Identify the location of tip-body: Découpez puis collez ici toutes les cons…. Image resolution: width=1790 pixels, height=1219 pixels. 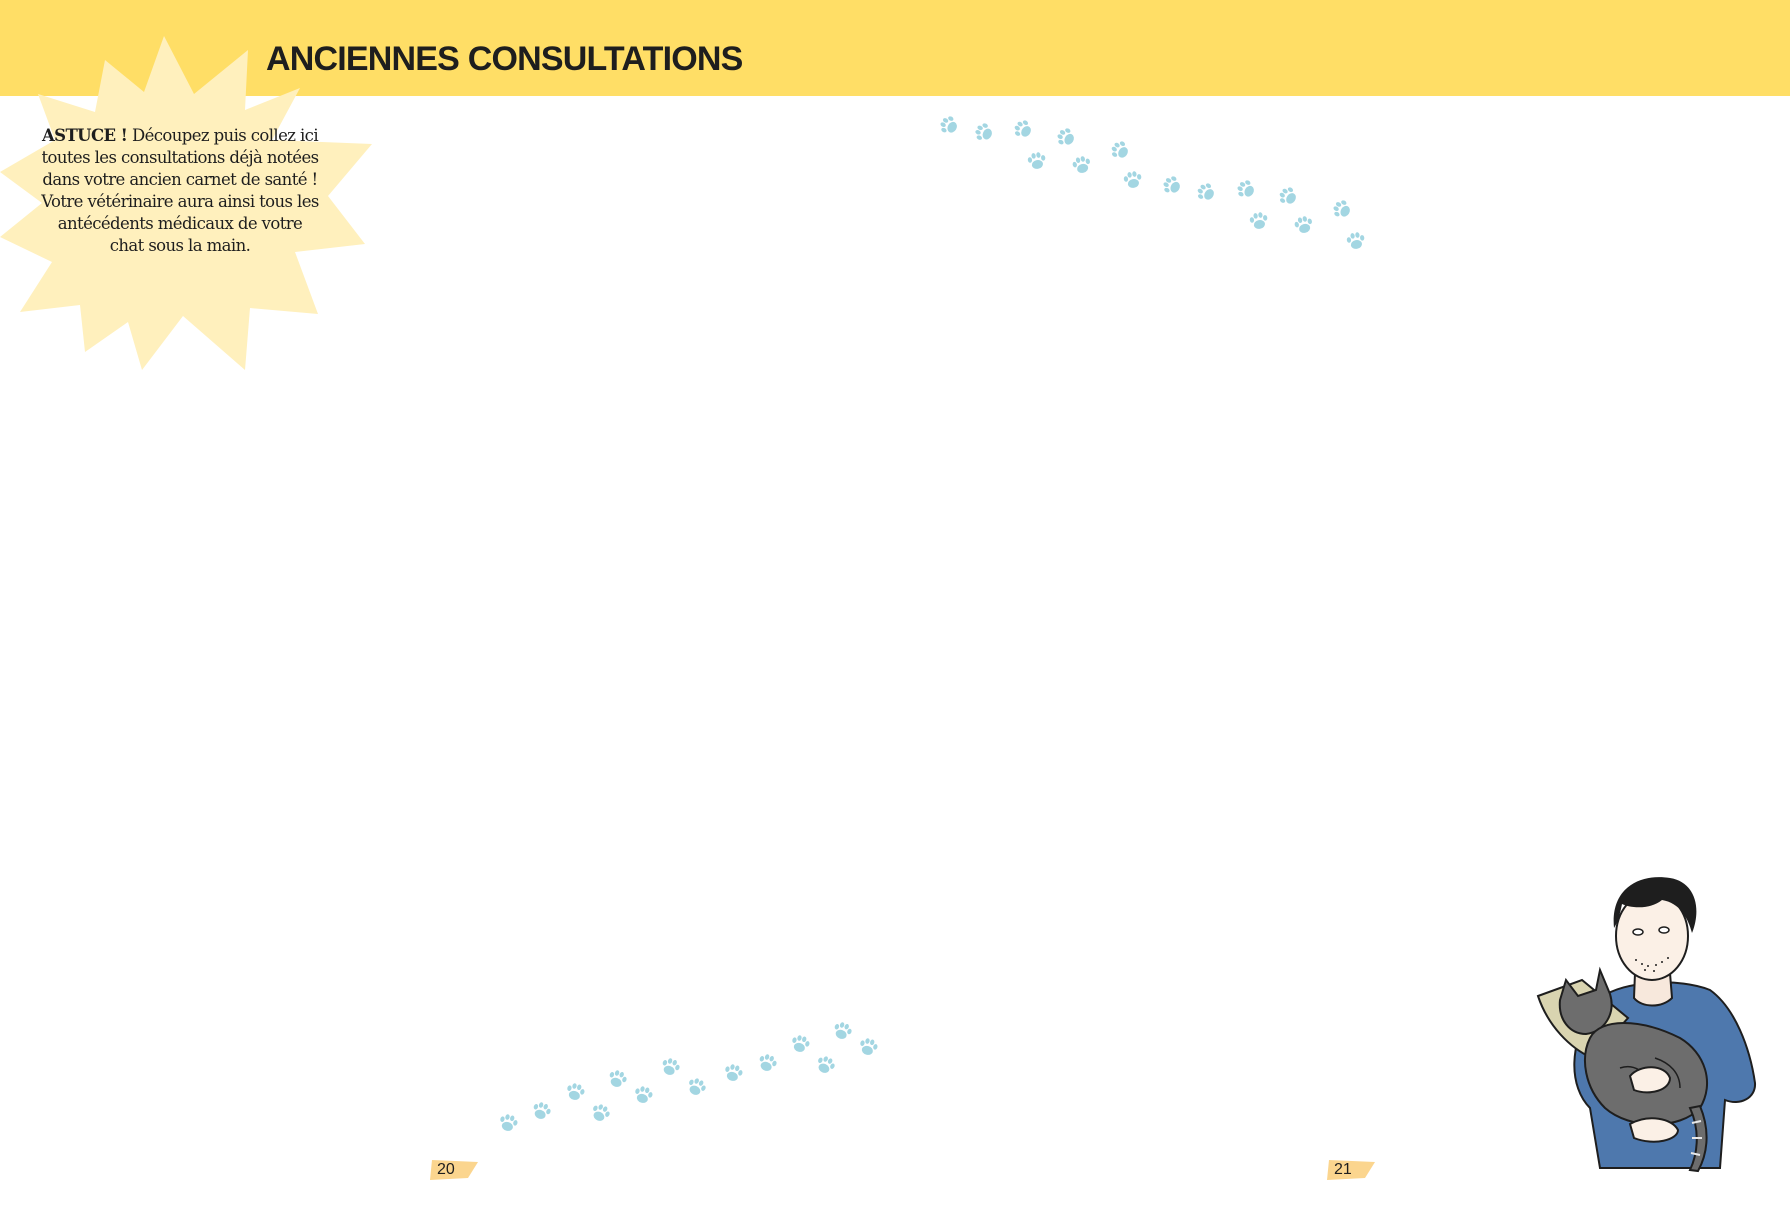
(180, 190).